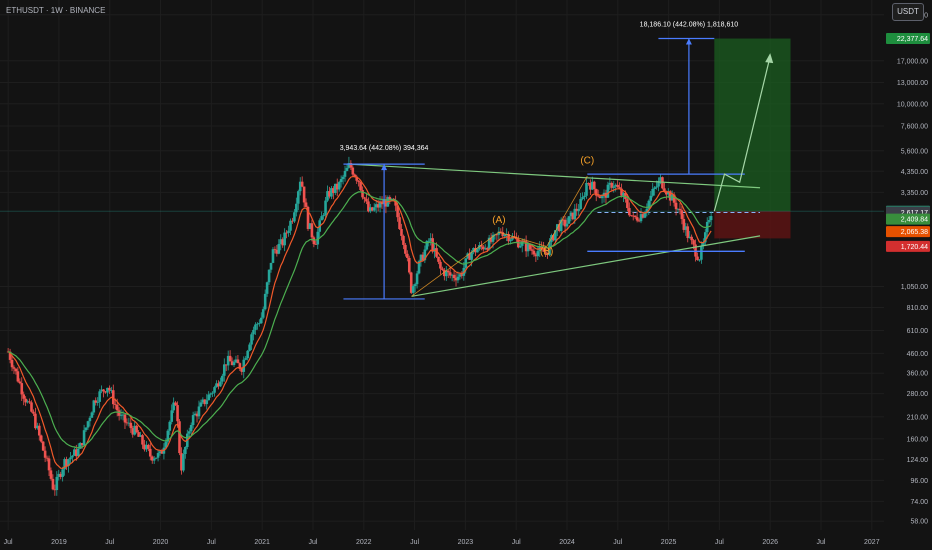 The height and width of the screenshot is (550, 932). Describe the element at coordinates (914, 213) in the screenshot. I see `price-badge-label: 2,617.17` at that location.